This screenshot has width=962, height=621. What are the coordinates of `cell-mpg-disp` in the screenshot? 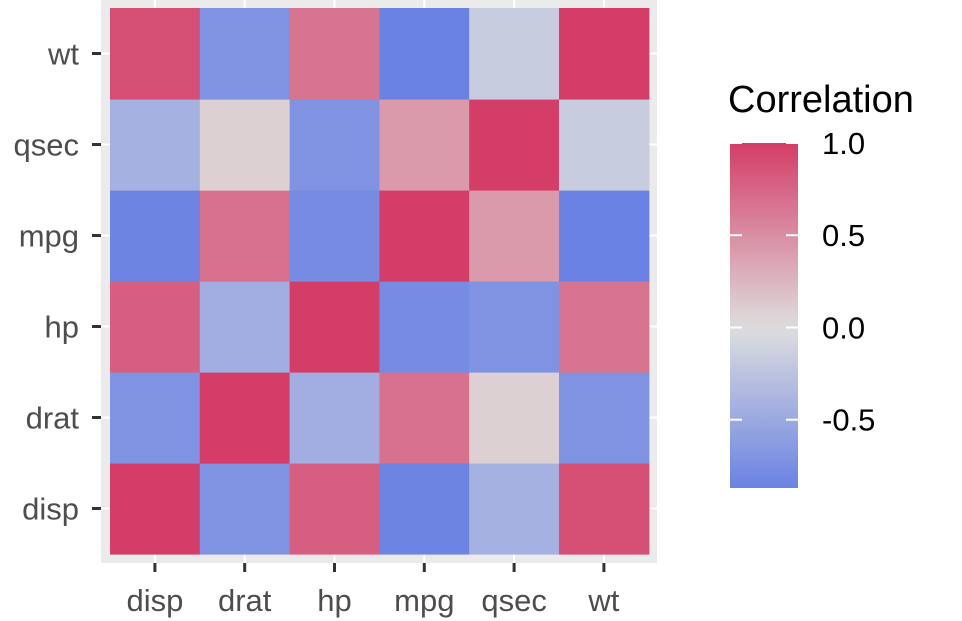 It's located at (155, 236).